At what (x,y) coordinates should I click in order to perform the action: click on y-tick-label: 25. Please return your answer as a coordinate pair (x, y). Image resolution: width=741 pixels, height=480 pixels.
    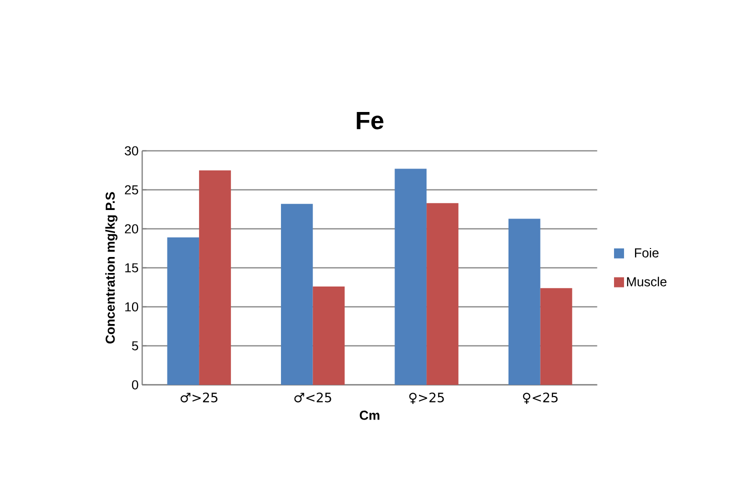
    Looking at the image, I should click on (131, 189).